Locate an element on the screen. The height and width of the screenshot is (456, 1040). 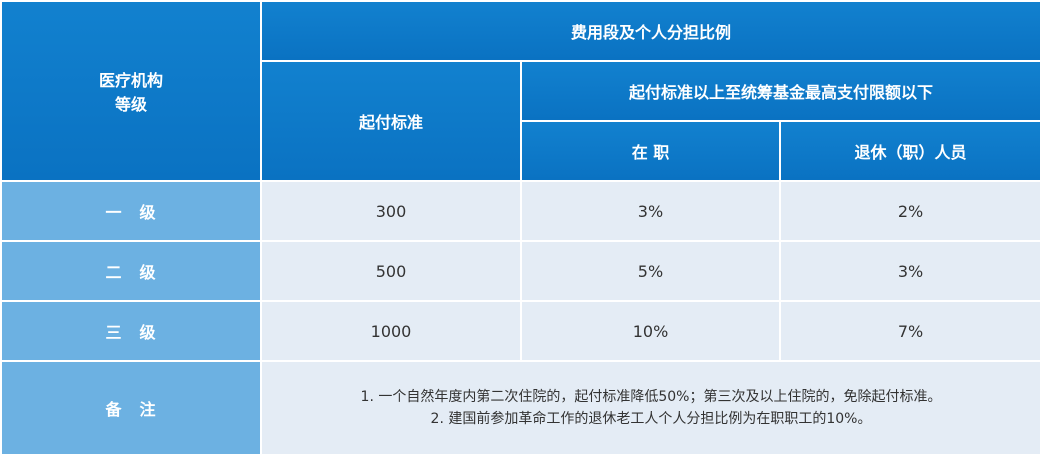
employed-header: 在 职 is located at coordinates (650, 151).